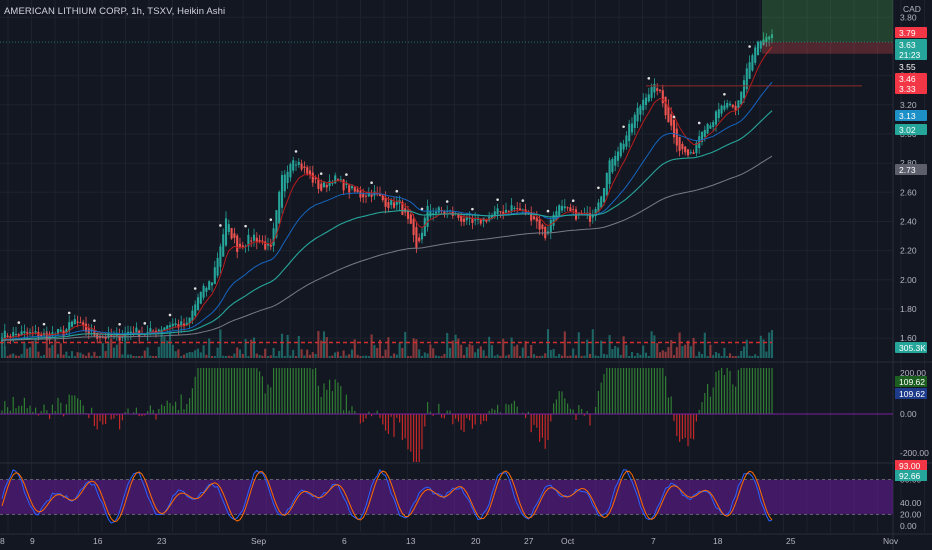 Image resolution: width=932 pixels, height=550 pixels. What do you see at coordinates (907, 116) in the screenshot?
I see `price-badge-label: 3.13` at bounding box center [907, 116].